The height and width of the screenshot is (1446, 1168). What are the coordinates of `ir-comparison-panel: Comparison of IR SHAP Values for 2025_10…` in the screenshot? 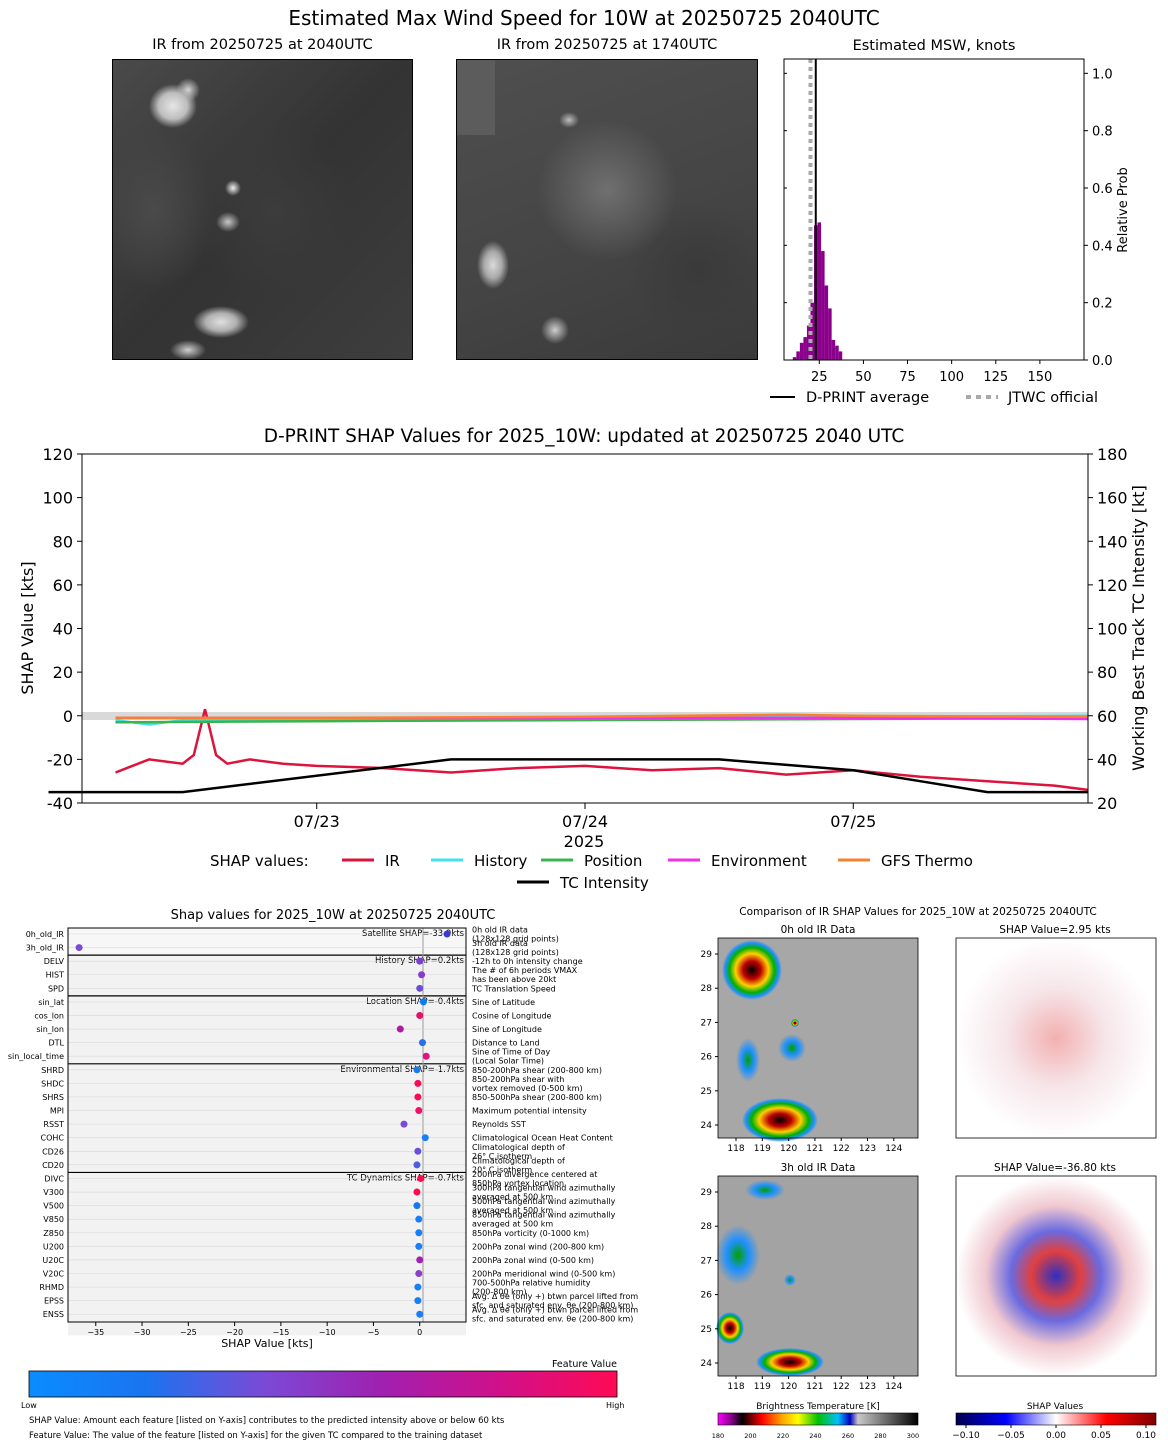 It's located at (929, 1173).